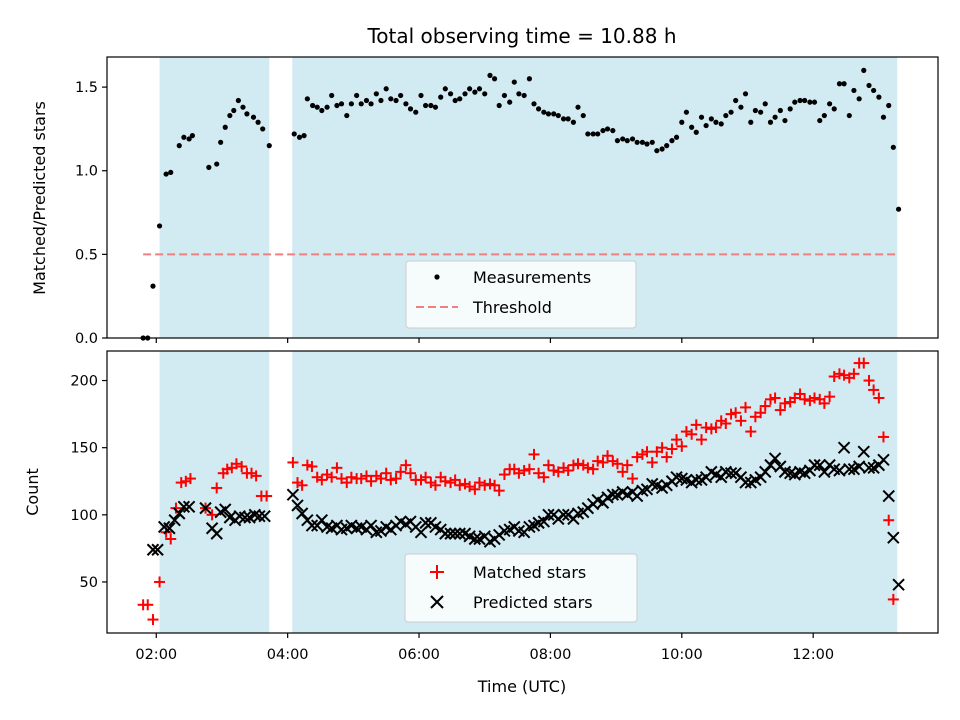  What do you see at coordinates (529, 572) in the screenshot?
I see `legend-matched-label: Matched stars` at bounding box center [529, 572].